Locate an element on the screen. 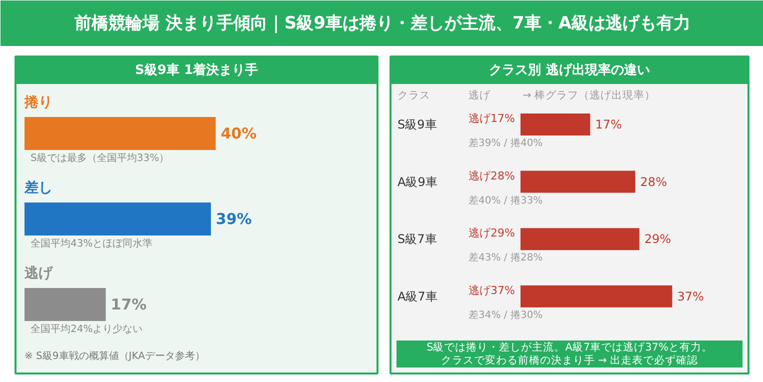  annotation: S級では最多（全国平均33%） is located at coordinates (100, 158).